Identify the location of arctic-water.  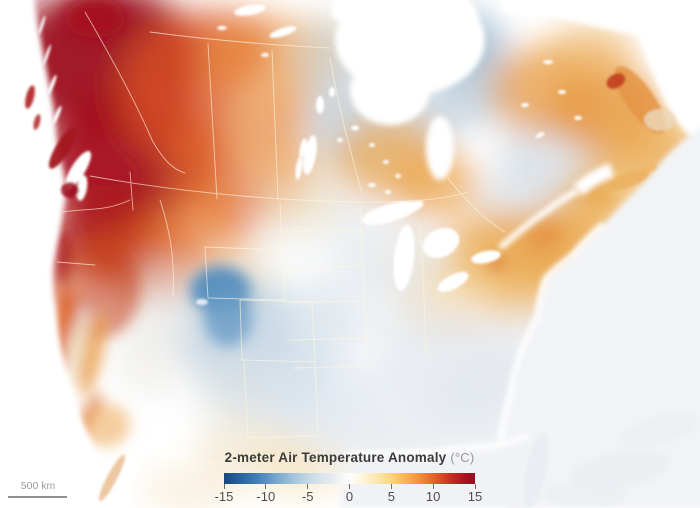
(610, 71).